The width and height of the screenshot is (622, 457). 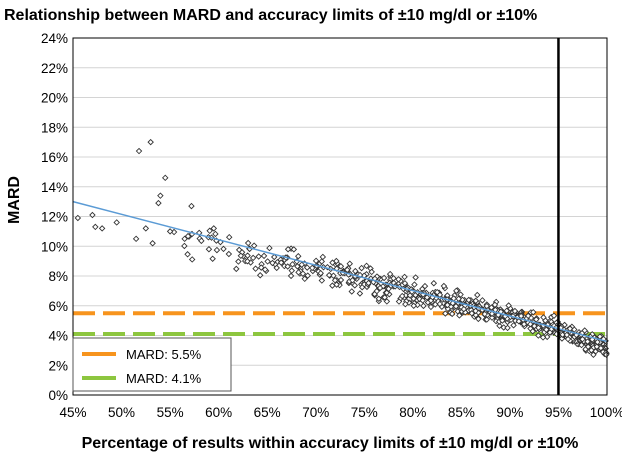 What do you see at coordinates (509, 412) in the screenshot?
I see `x-tick-label: 90%` at bounding box center [509, 412].